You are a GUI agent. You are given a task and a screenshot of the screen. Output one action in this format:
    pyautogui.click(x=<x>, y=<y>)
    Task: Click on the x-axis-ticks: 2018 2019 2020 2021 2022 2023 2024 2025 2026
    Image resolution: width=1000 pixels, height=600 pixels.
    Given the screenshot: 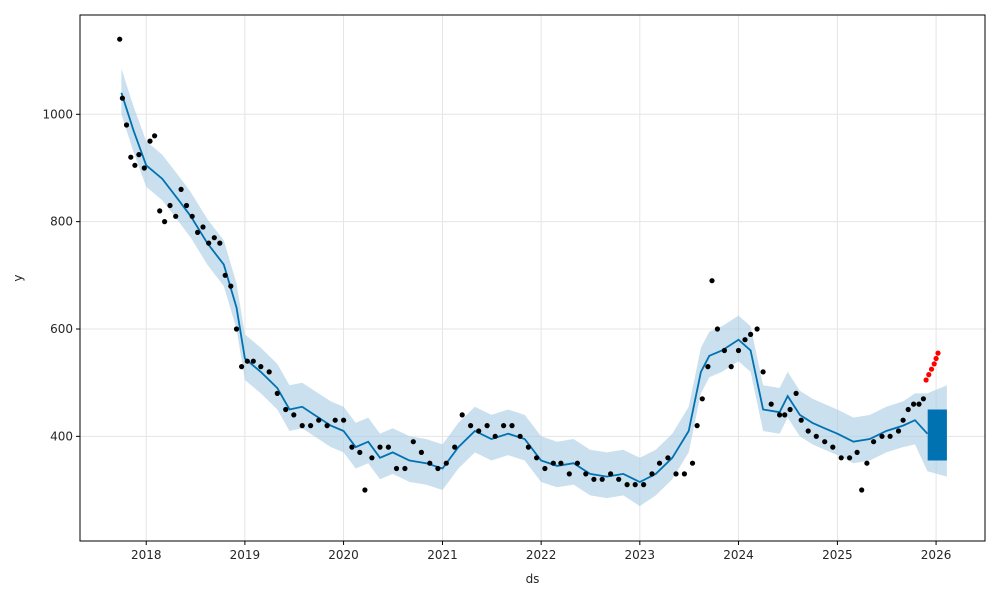 What is the action you would take?
    pyautogui.click(x=541, y=551)
    